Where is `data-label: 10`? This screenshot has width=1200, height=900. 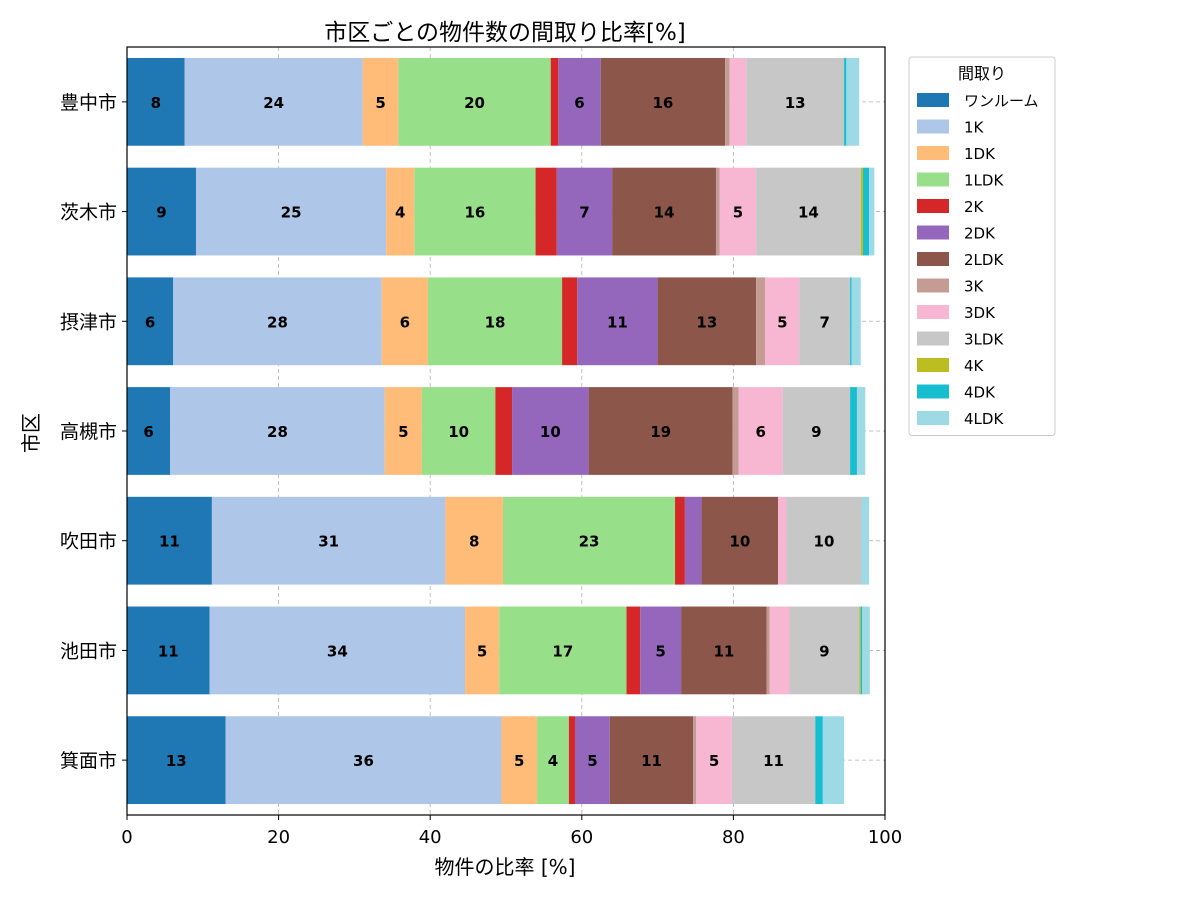
data-label: 10 is located at coordinates (739, 542).